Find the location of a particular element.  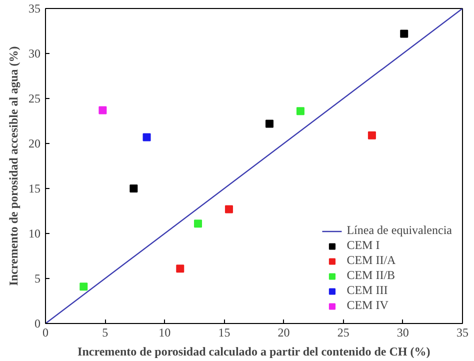

x-tick-label: 5 is located at coordinates (105, 333).